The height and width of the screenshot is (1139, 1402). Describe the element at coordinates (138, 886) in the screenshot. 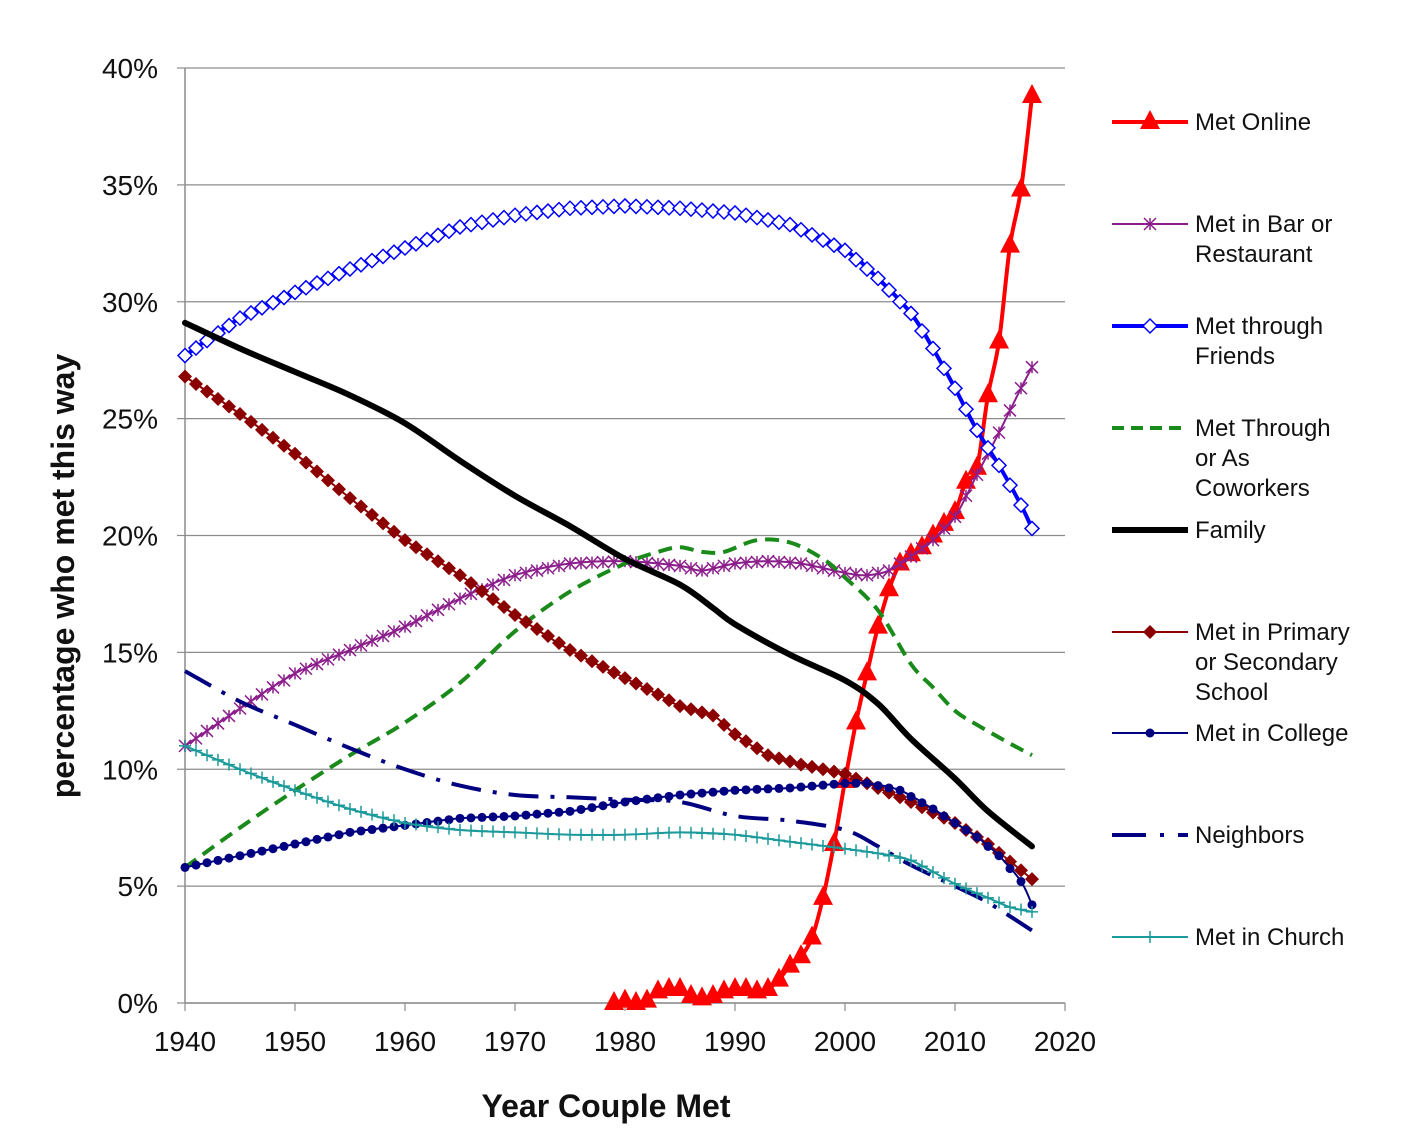

I see `y-tick-label: 5%` at that location.